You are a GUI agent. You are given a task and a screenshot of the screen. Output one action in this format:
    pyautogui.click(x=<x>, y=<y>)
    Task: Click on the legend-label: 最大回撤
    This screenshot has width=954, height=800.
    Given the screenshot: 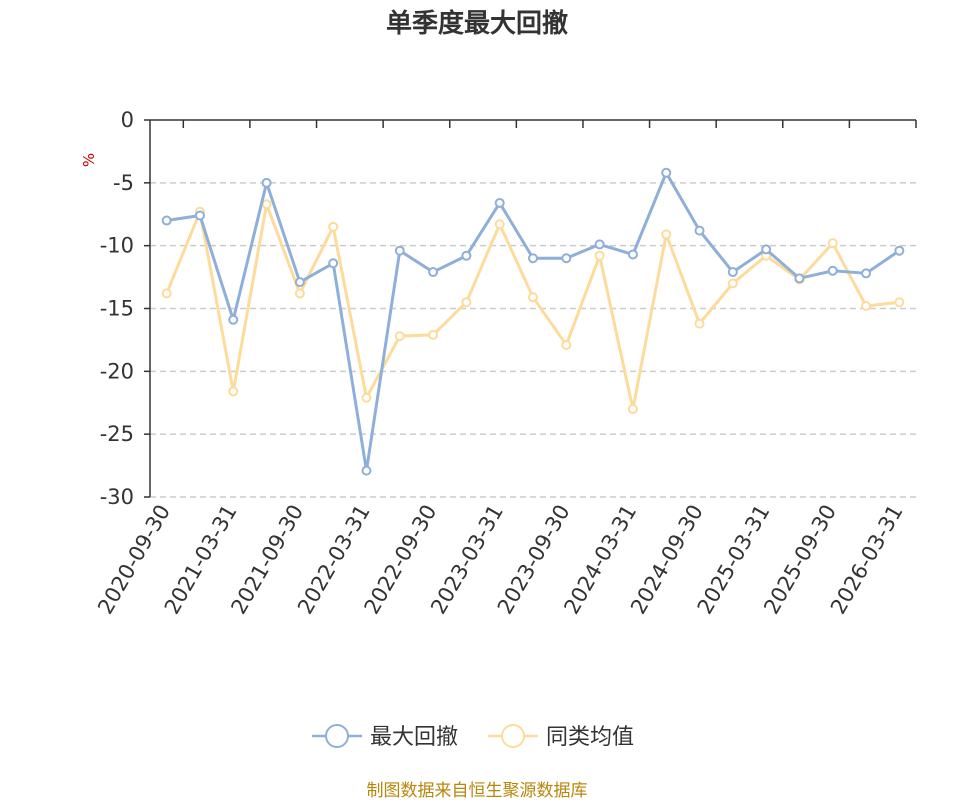 What is the action you would take?
    pyautogui.click(x=414, y=737)
    